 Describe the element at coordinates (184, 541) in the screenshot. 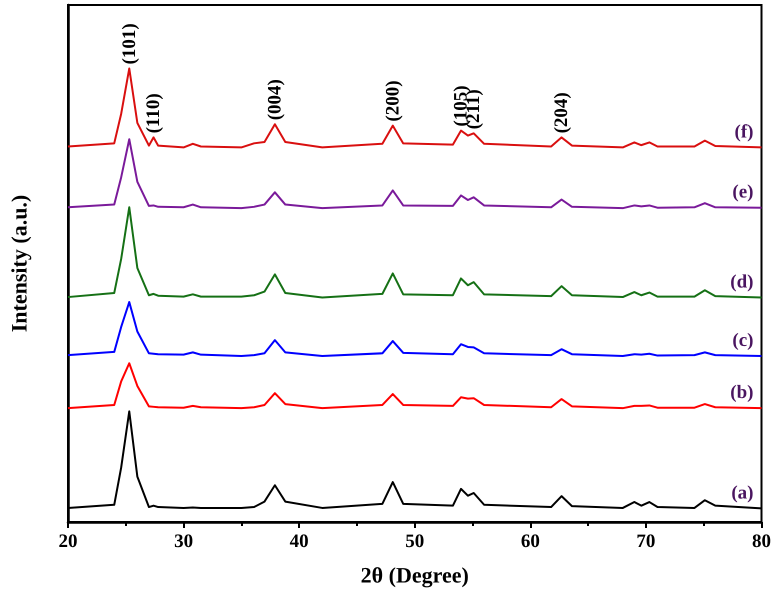

I see `x-tick-label: 30` at that location.